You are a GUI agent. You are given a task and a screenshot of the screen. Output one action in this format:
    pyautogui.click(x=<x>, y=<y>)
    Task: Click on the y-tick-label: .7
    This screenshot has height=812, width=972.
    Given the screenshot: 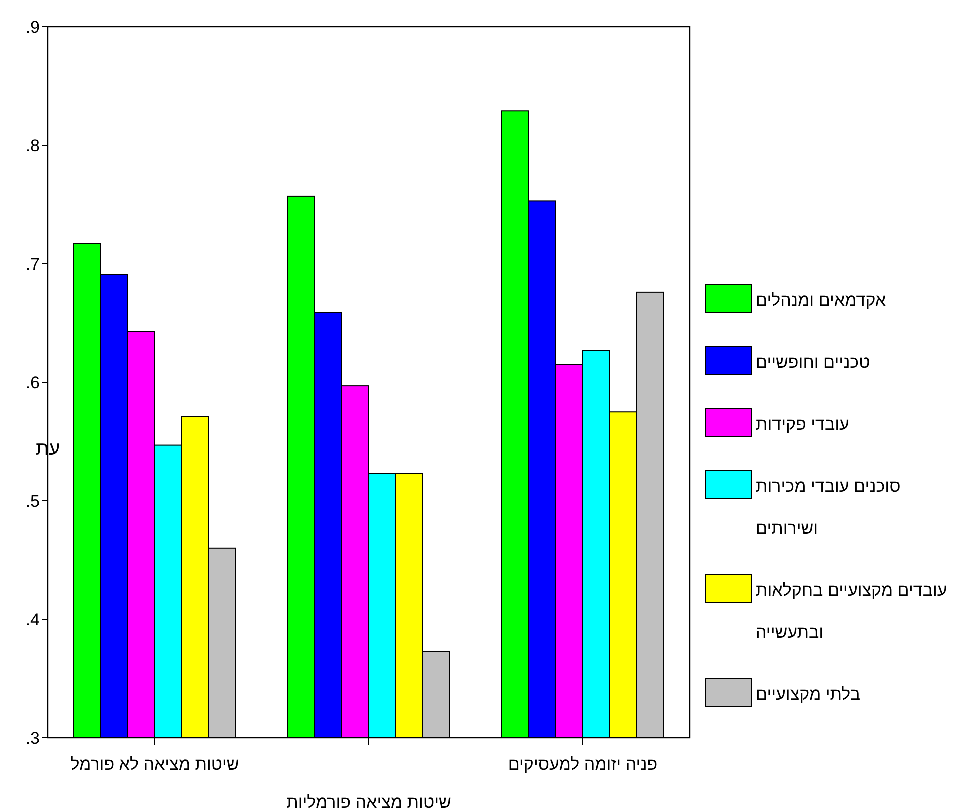 What is the action you would take?
    pyautogui.click(x=33, y=264)
    